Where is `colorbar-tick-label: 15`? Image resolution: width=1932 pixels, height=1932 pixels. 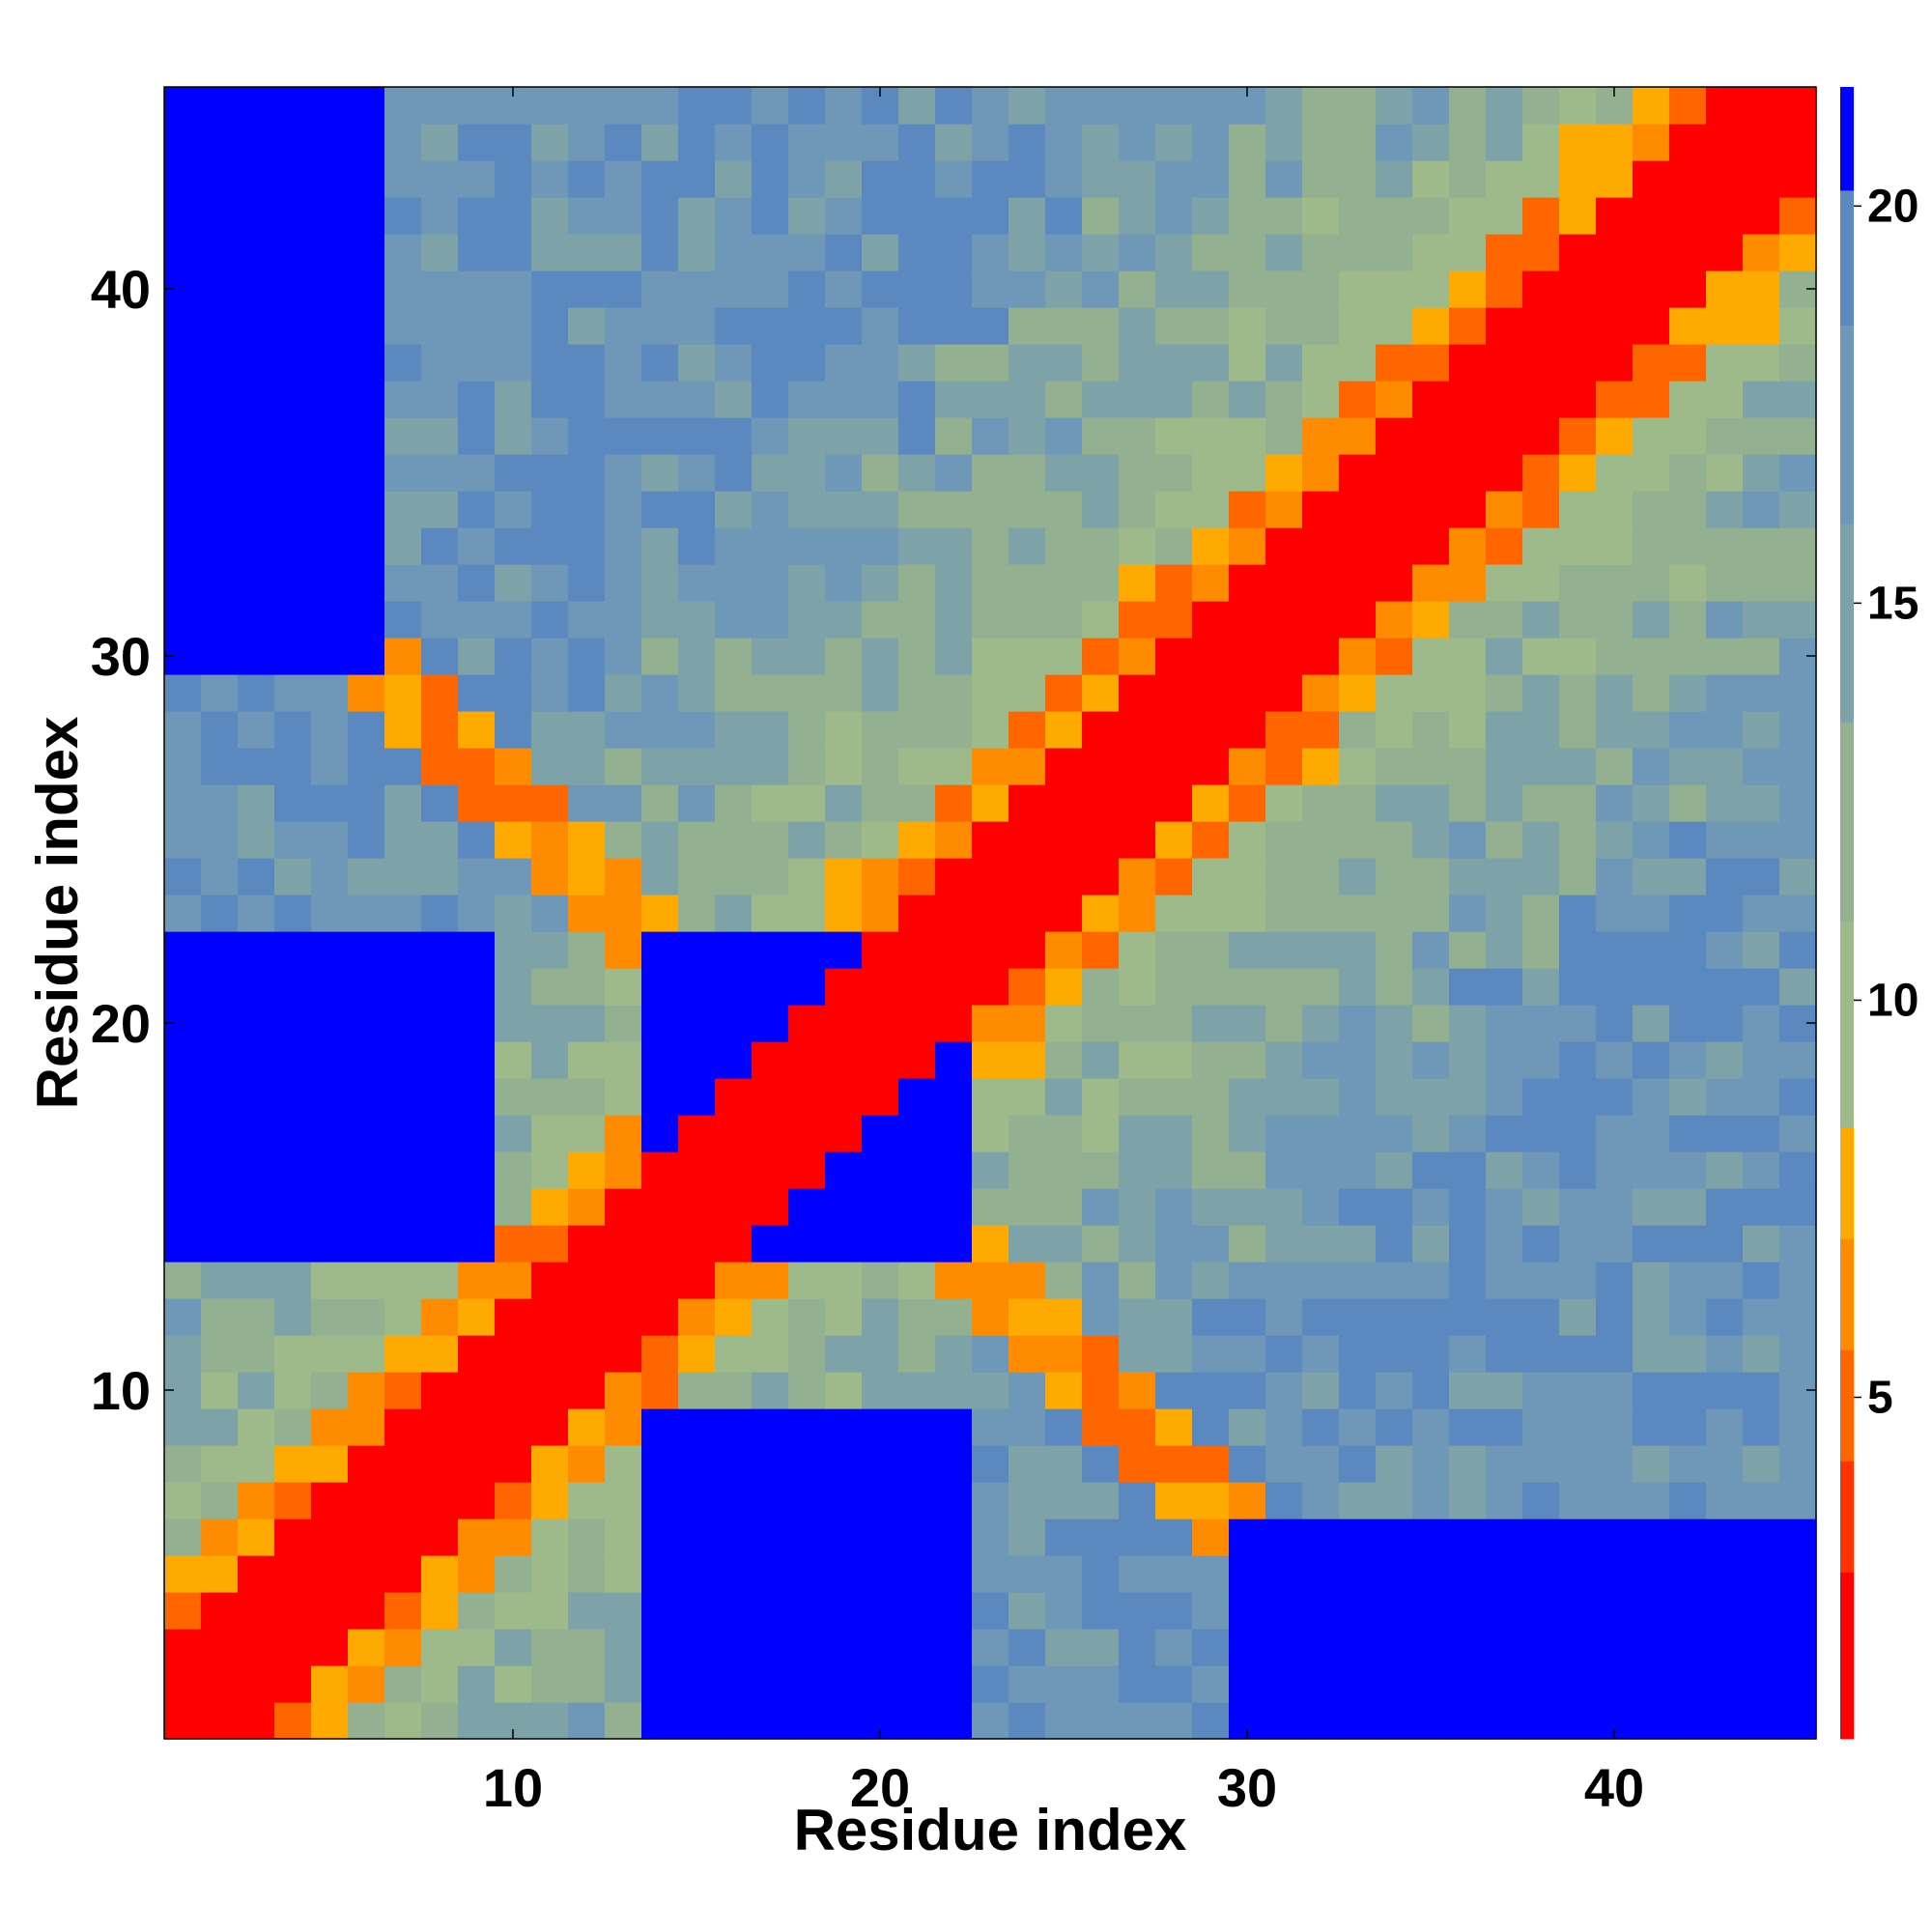
colorbar-tick-label: 15 is located at coordinates (1892, 603).